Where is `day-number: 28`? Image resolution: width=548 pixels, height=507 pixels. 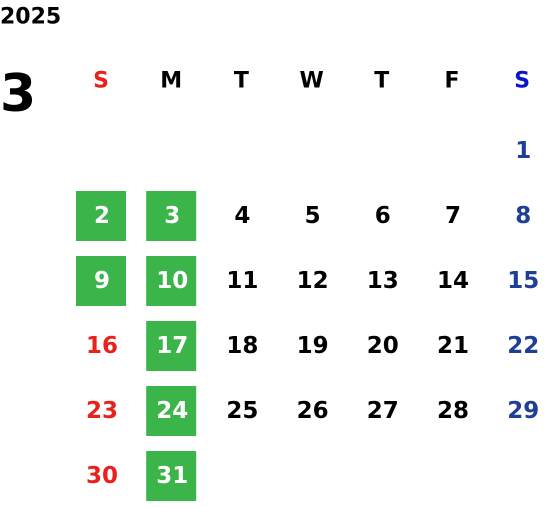 day-number: 28 is located at coordinates (453, 411).